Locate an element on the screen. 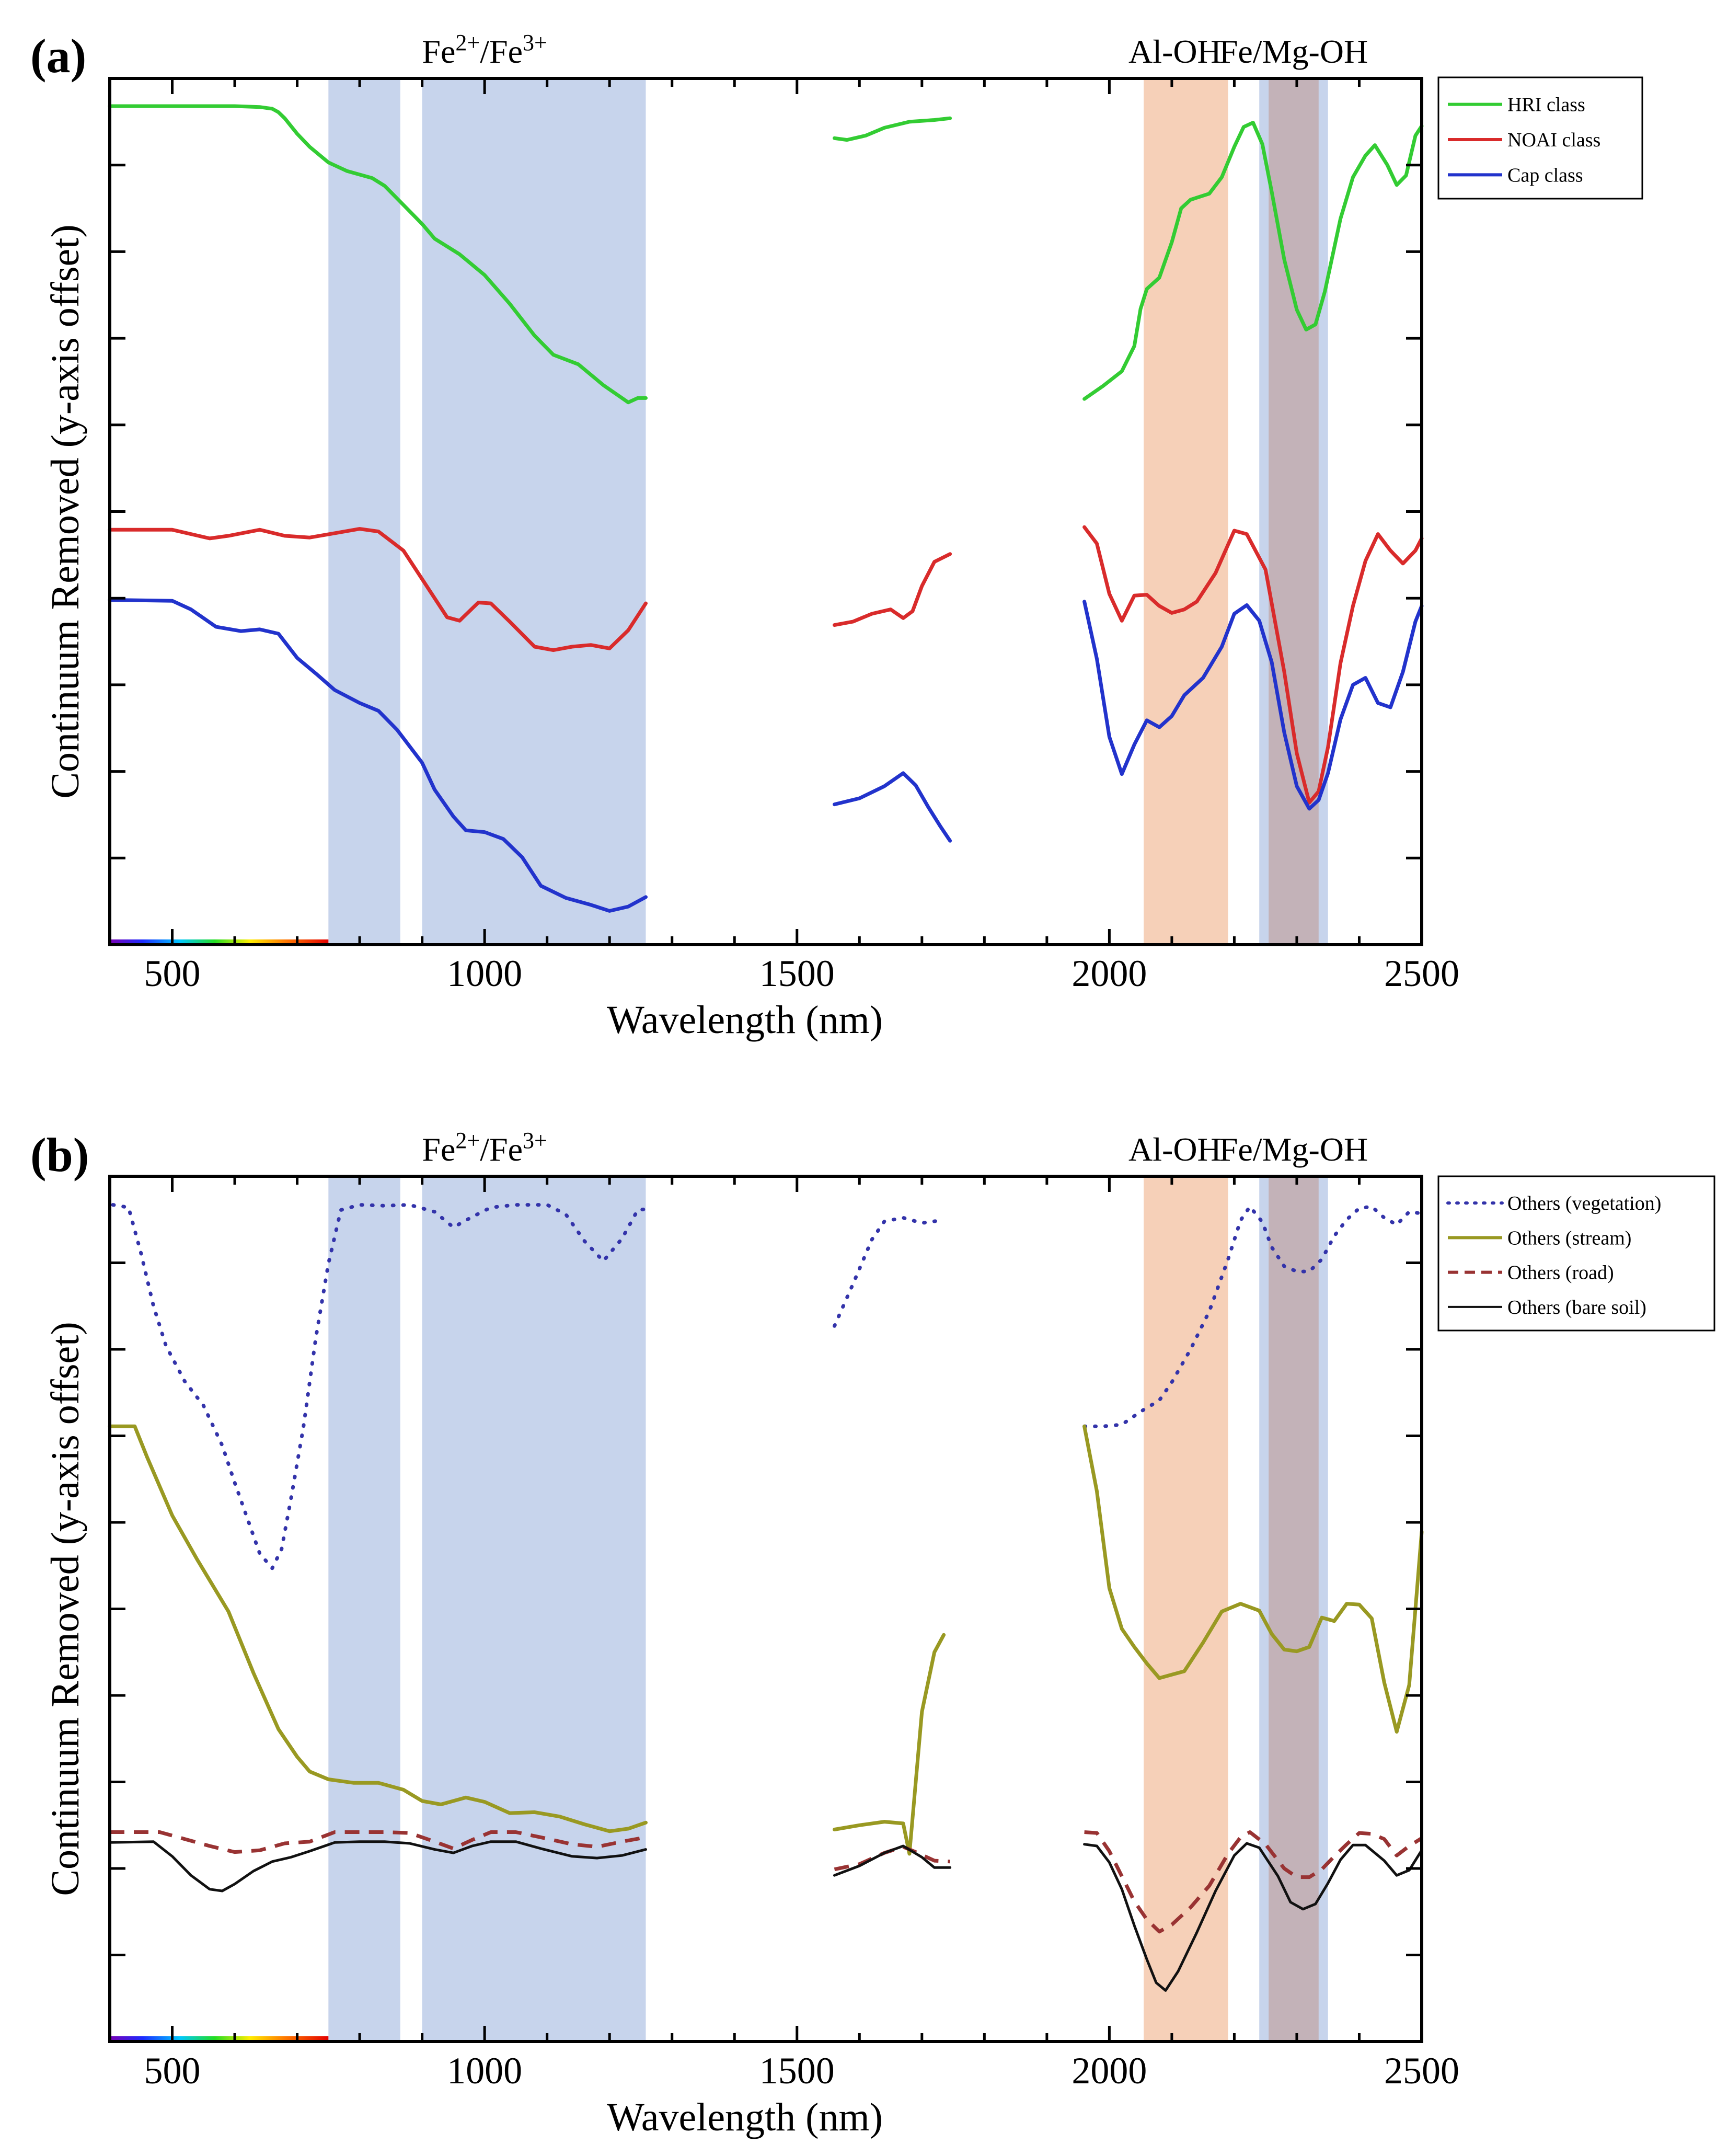 This screenshot has height=2156, width=1728. legend-entry: NOAI class is located at coordinates (1553, 140).